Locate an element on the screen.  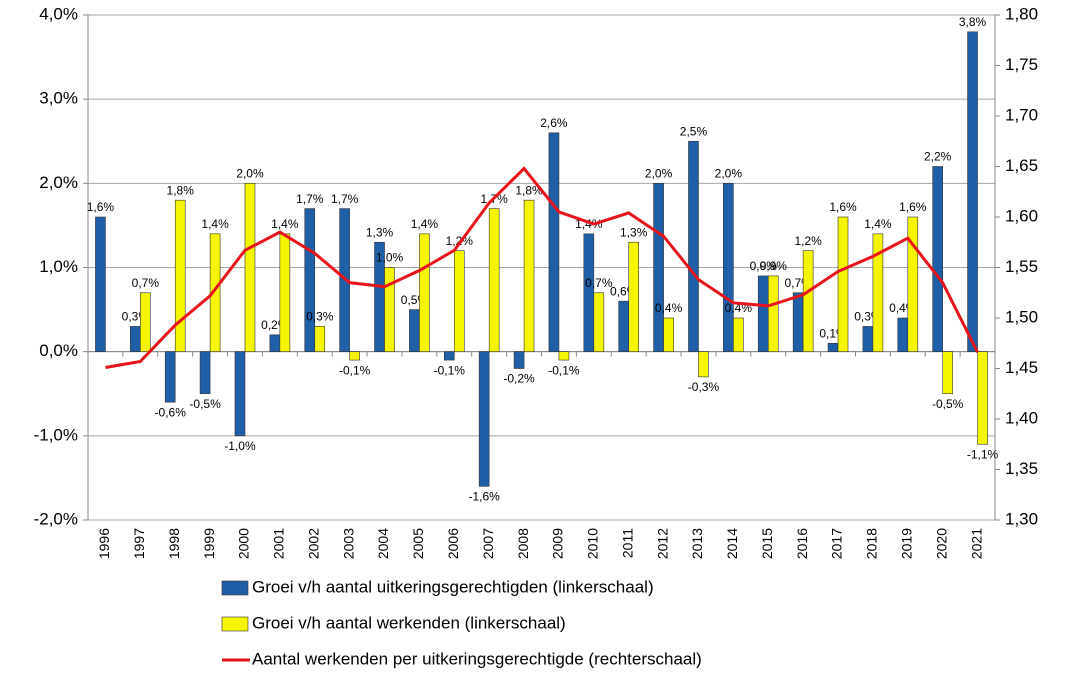
value-label: 0,3% is located at coordinates (320, 317).